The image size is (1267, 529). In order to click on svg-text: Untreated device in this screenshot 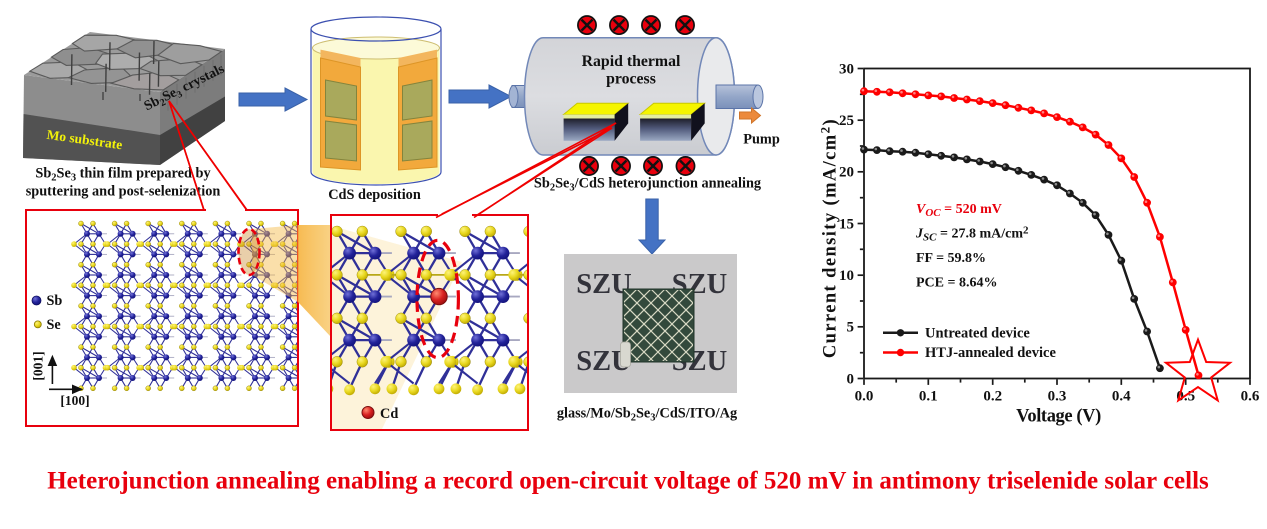, I will do `click(977, 334)`.